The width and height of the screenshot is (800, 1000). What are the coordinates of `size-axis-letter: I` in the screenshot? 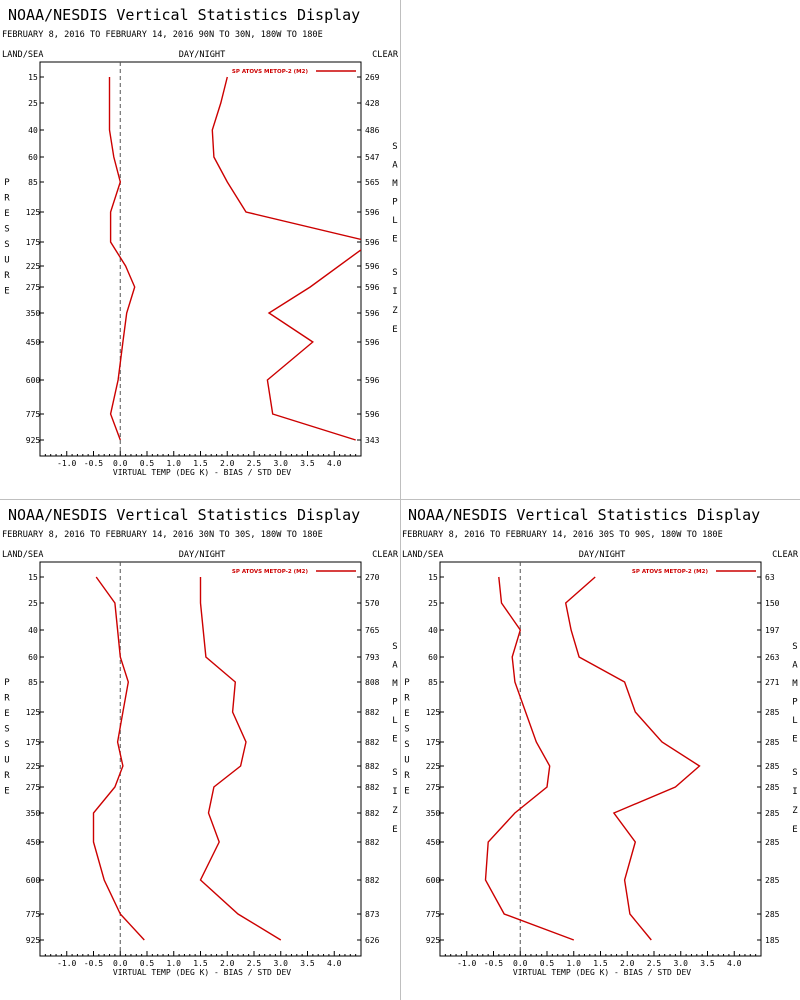 It's located at (794, 792).